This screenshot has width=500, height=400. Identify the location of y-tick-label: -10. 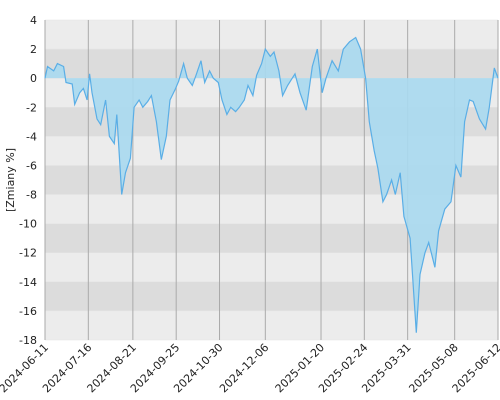
(28, 224).